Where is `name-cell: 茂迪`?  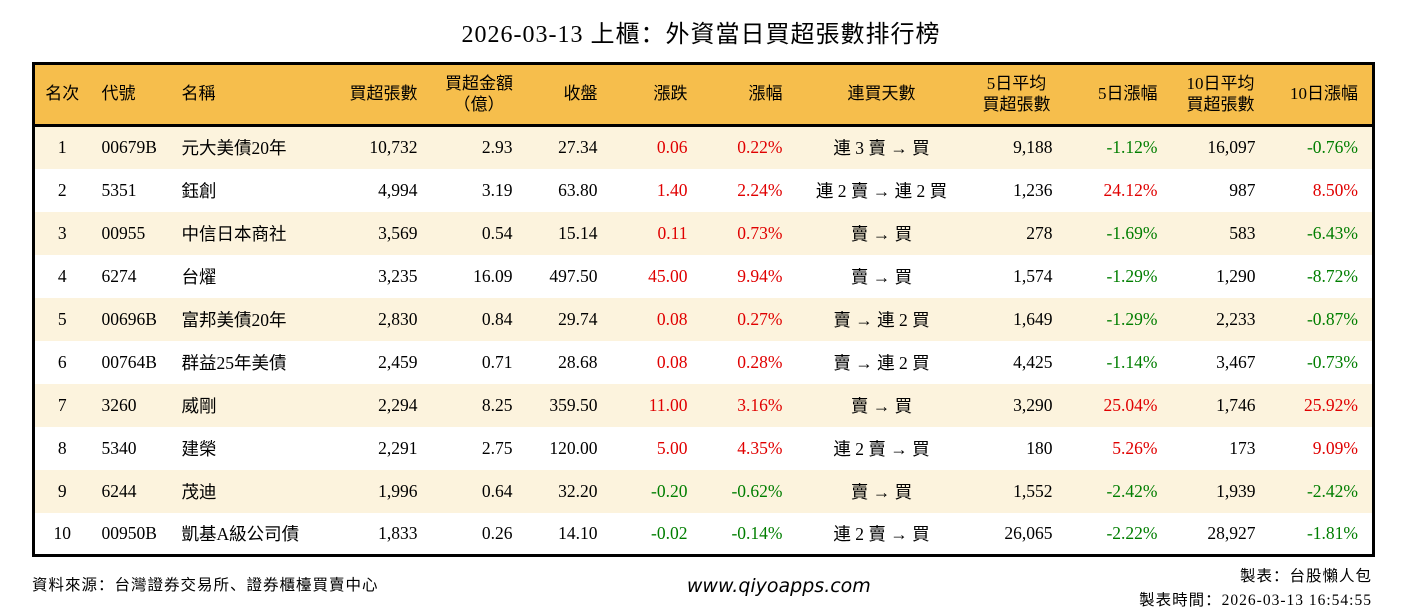
name-cell: 茂迪 is located at coordinates (199, 491).